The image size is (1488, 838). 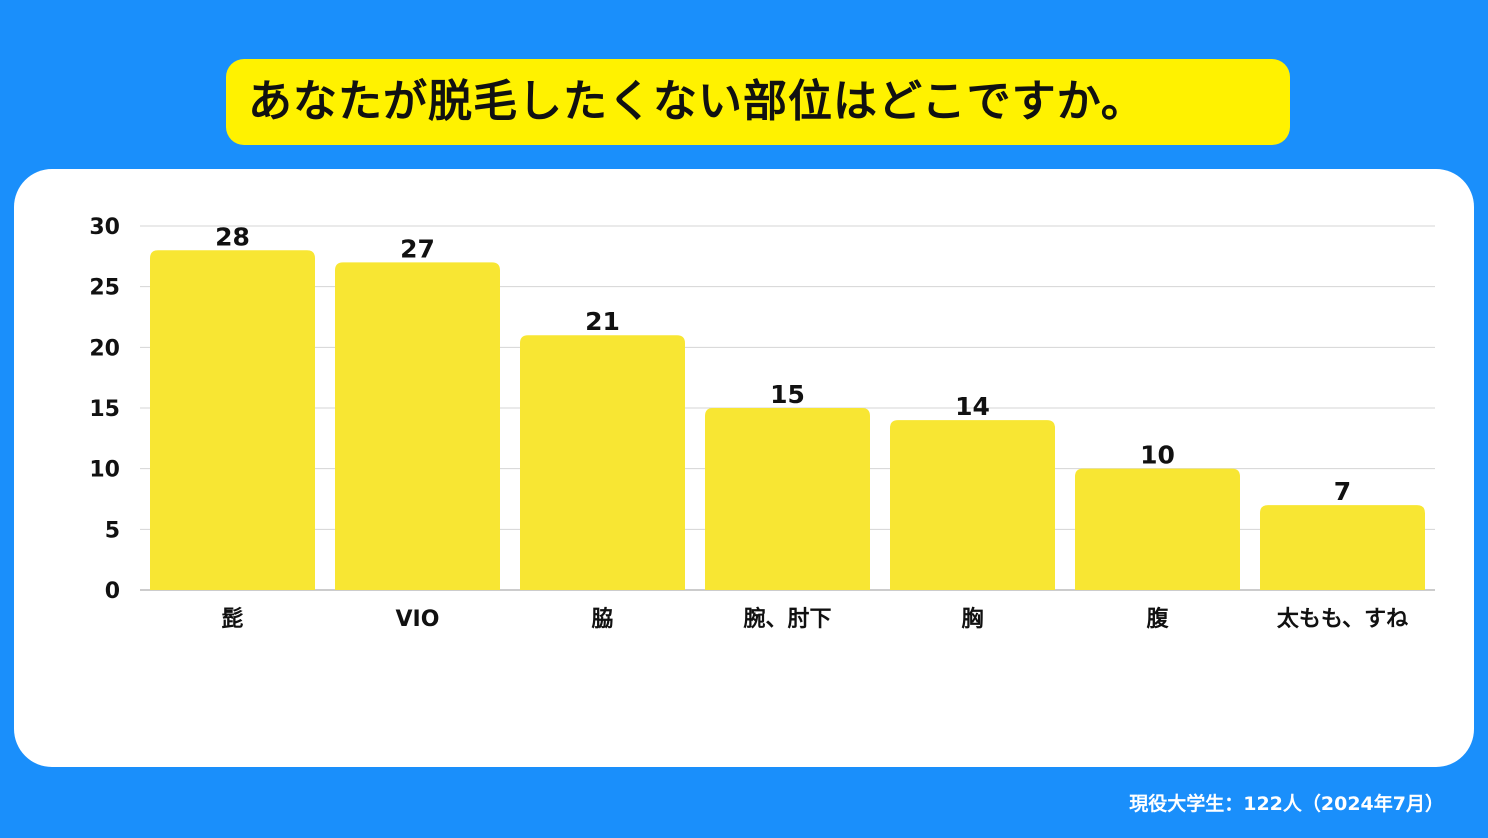 I want to click on data-label: 10, so click(x=1157, y=455).